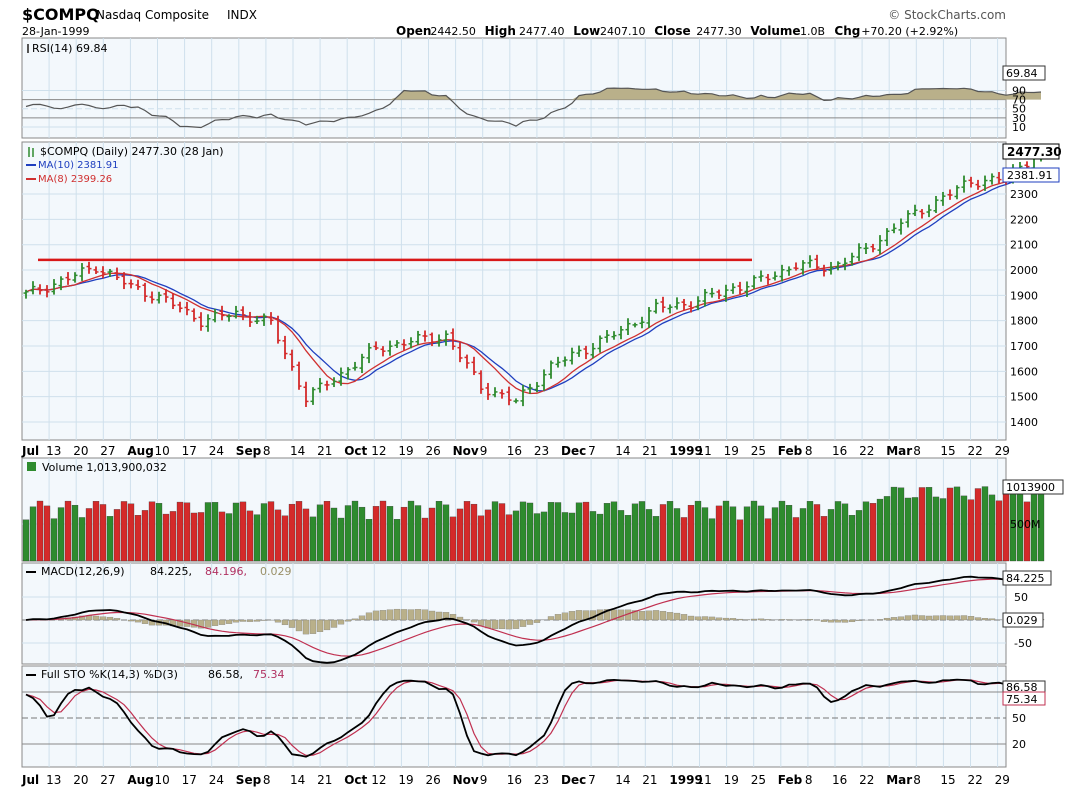 The width and height of the screenshot is (1066, 793). I want to click on x-tick-label: 11, so click(704, 451).